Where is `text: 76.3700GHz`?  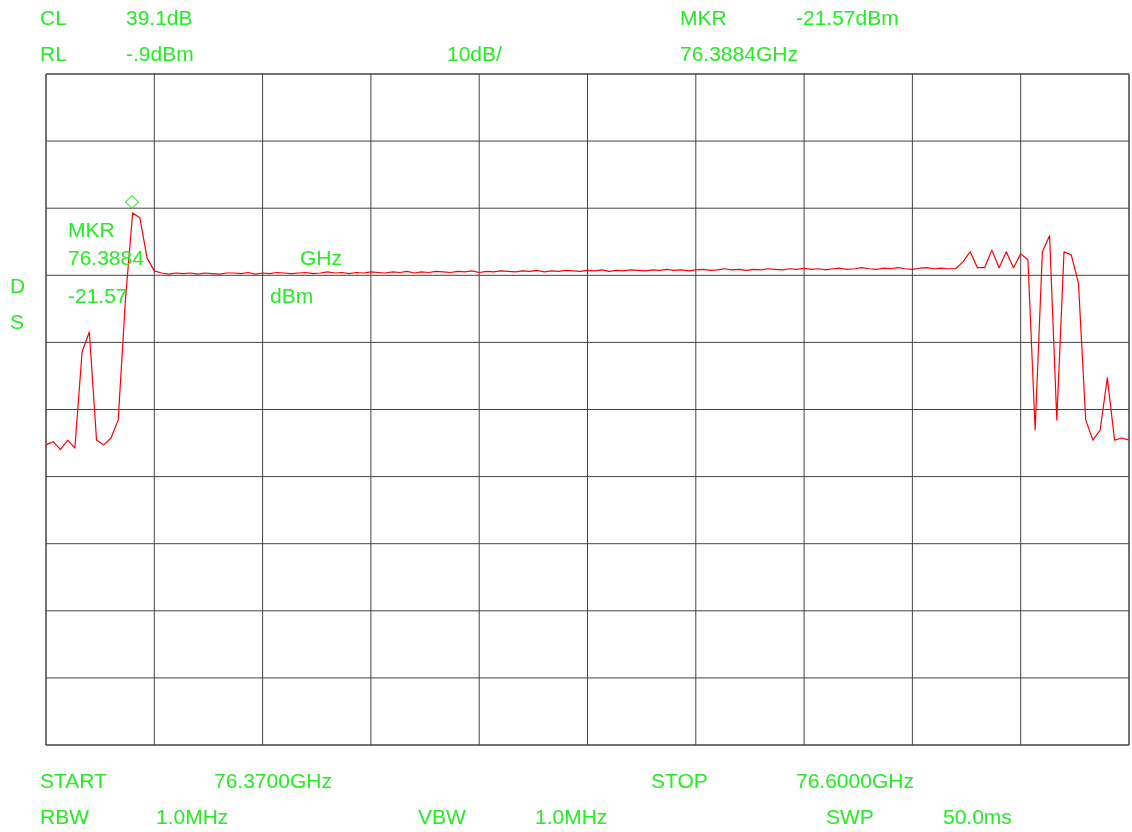 text: 76.3700GHz is located at coordinates (273, 781).